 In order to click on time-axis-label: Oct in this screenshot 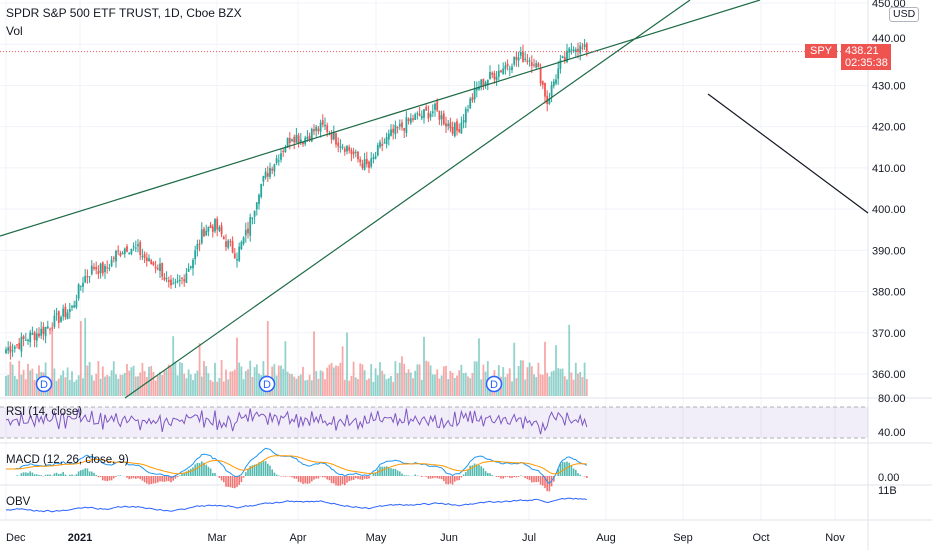, I will do `click(760, 538)`.